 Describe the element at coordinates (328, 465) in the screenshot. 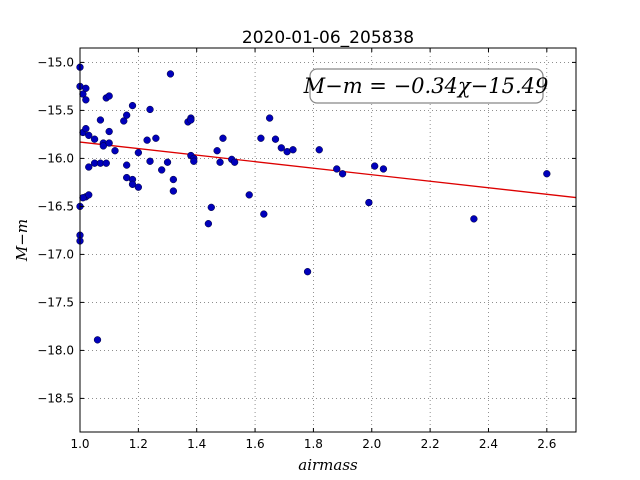

I see `x-axis-label: airmass` at that location.